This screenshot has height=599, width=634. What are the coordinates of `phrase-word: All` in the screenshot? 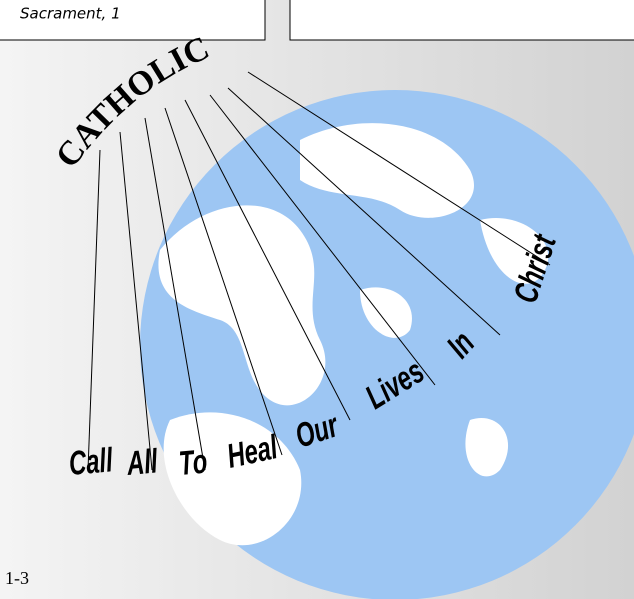 It's located at (142, 462).